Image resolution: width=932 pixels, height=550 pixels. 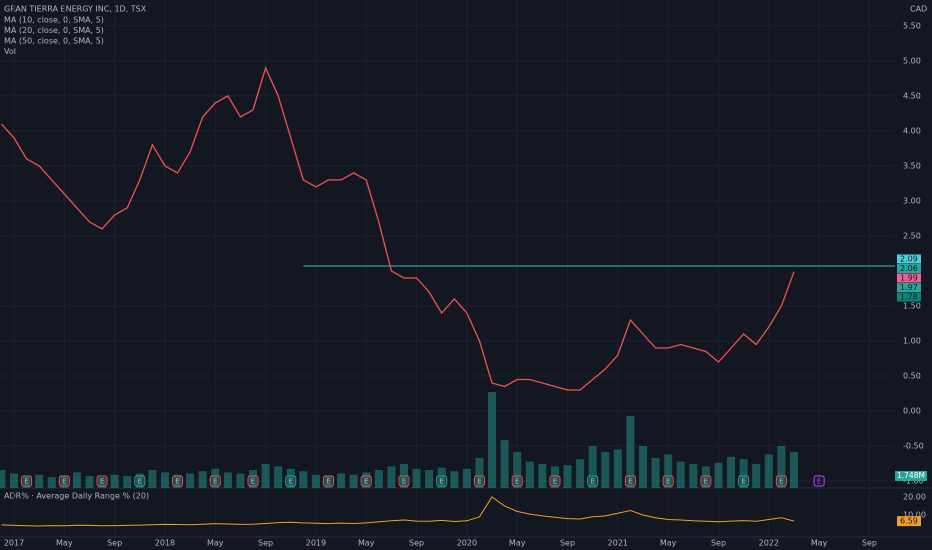 What do you see at coordinates (912, 165) in the screenshot?
I see `y-tick-label: 3.50` at bounding box center [912, 165].